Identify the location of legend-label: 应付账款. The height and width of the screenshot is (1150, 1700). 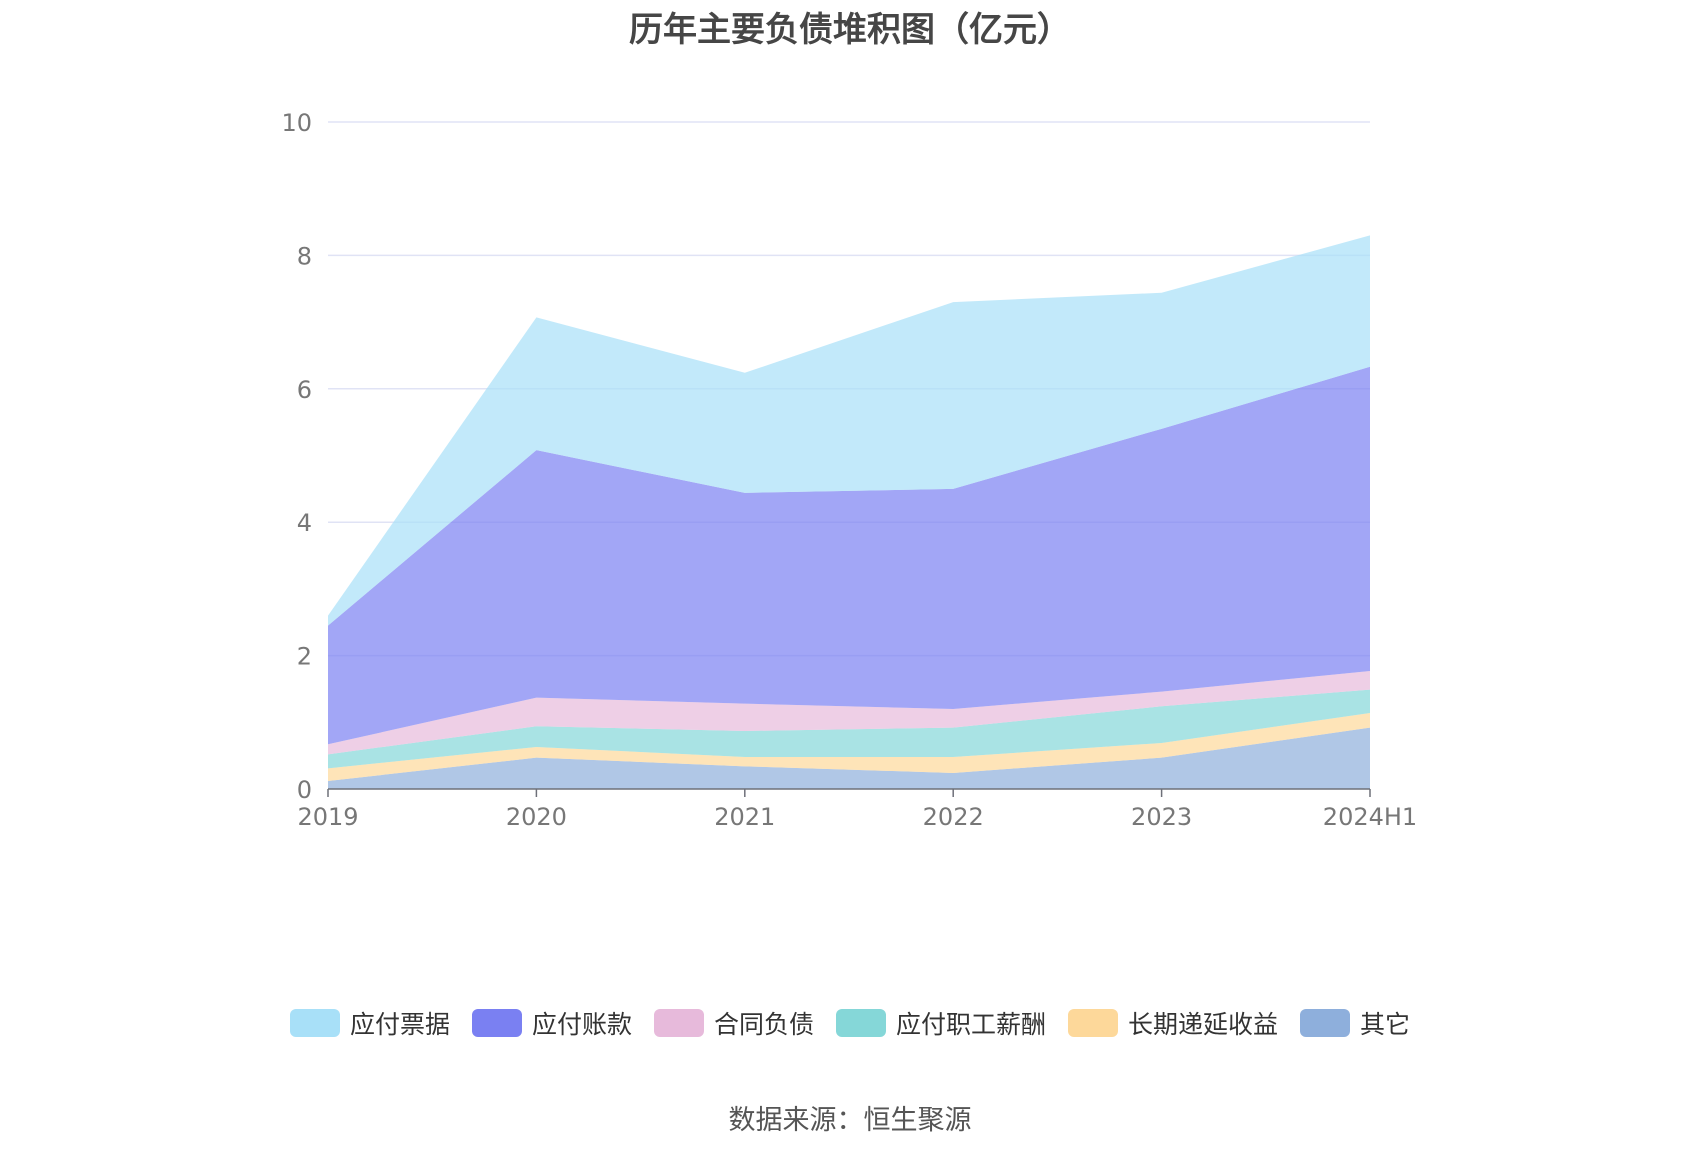
(581, 1024).